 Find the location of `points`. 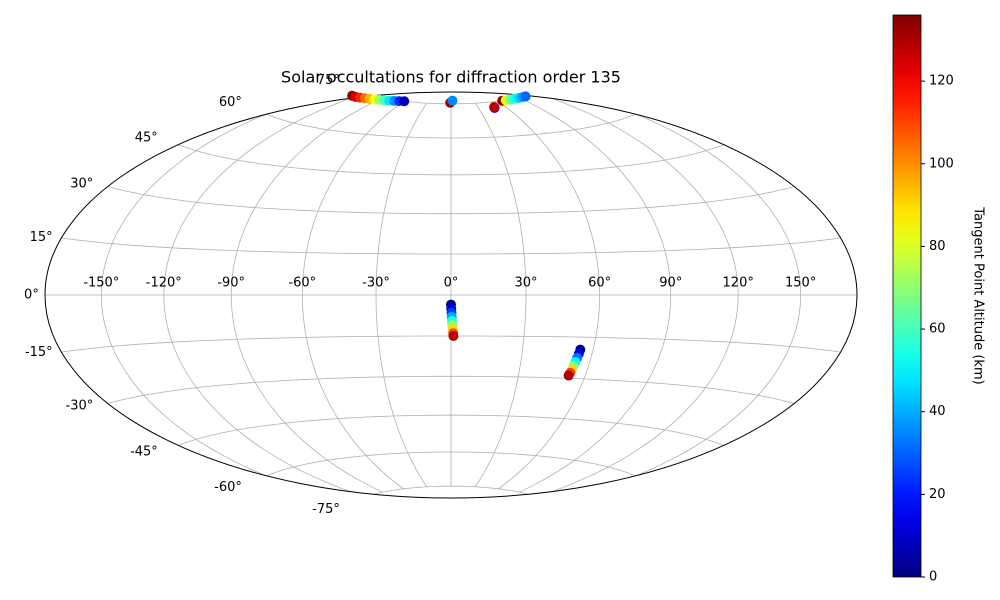

points is located at coordinates (466, 235).